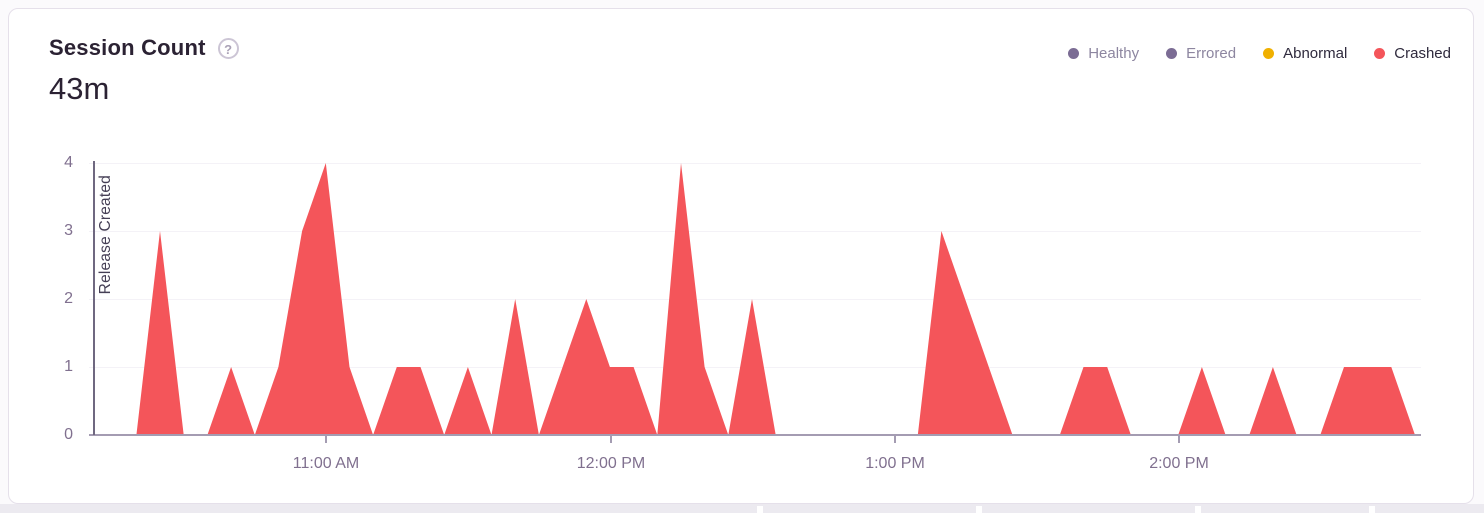 This screenshot has width=1484, height=513. I want to click on legend-item-abnormal: Abnormal, so click(1305, 53).